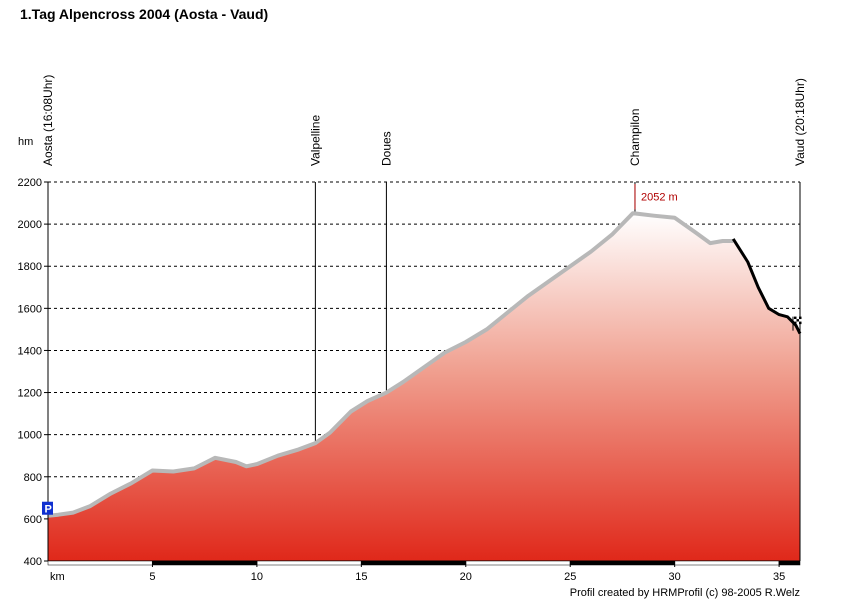 The image size is (850, 600). I want to click on y-tick-label: 400, so click(33, 562).